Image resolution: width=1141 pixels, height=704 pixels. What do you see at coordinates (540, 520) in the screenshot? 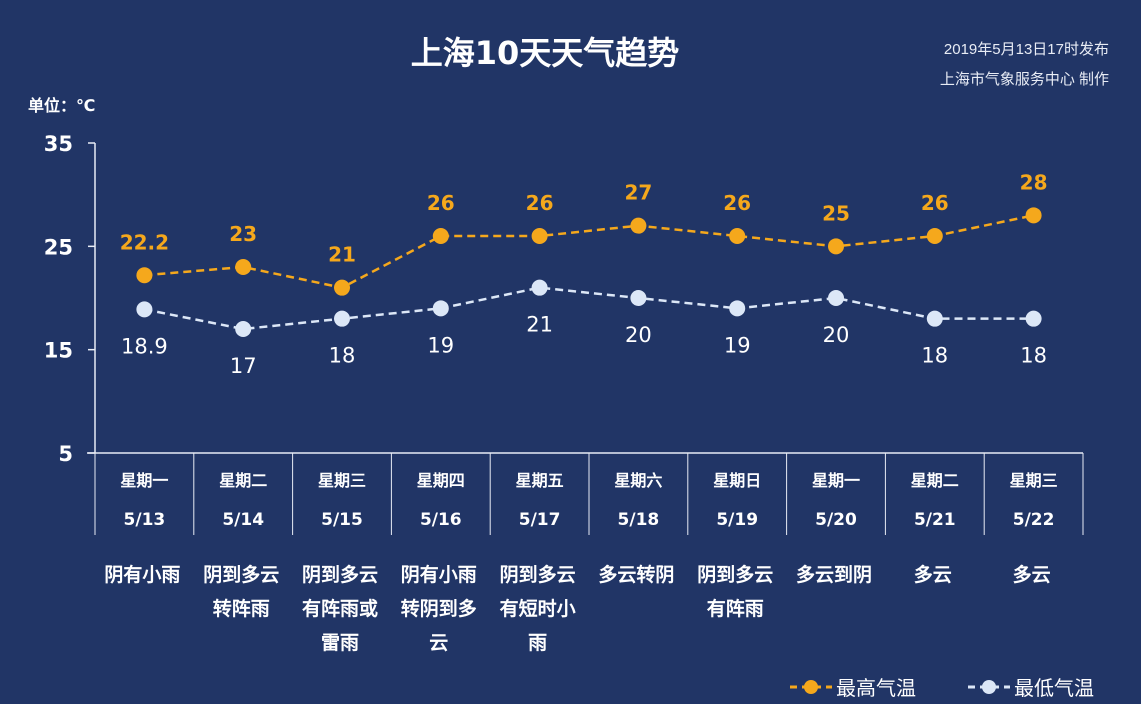
I see `date-label: 5/17` at bounding box center [540, 520].